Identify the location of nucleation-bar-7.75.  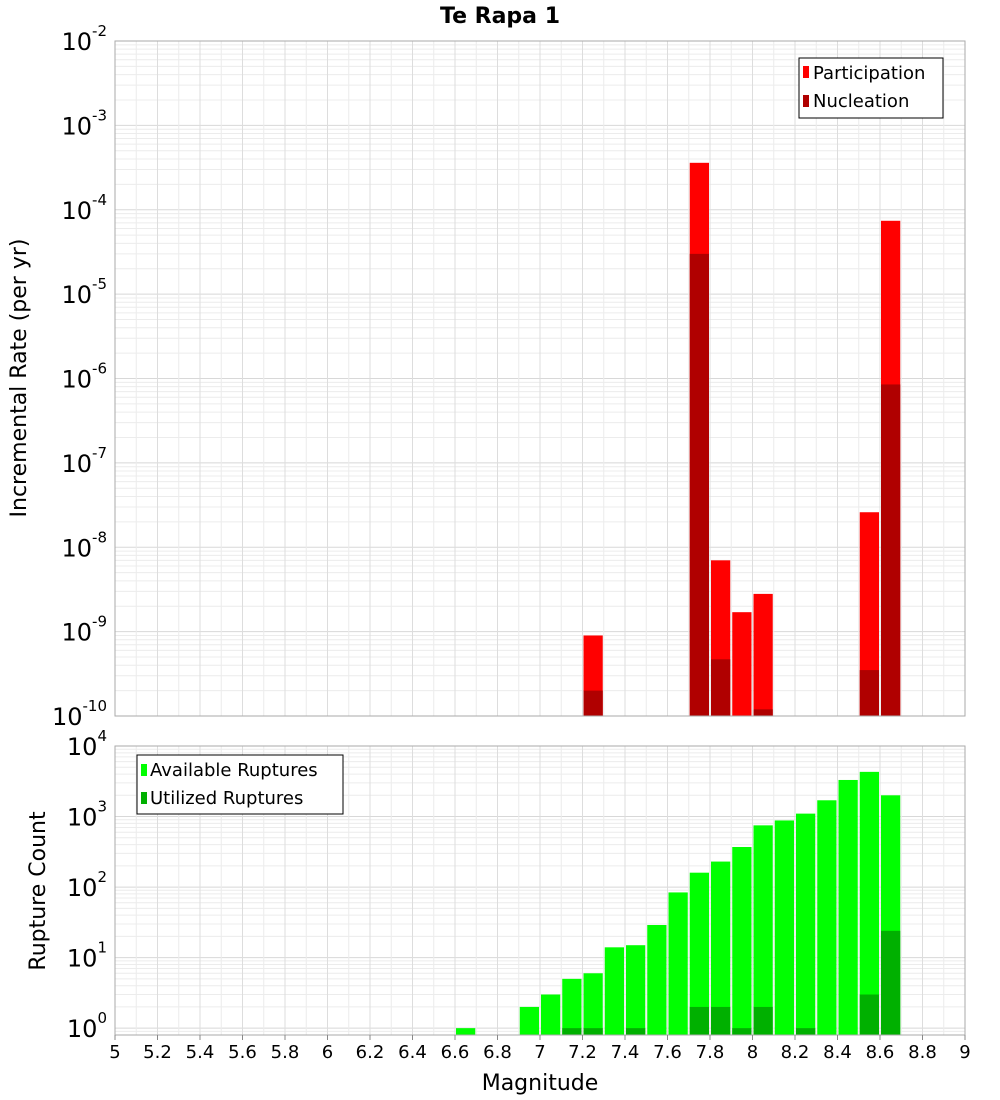
(699, 484).